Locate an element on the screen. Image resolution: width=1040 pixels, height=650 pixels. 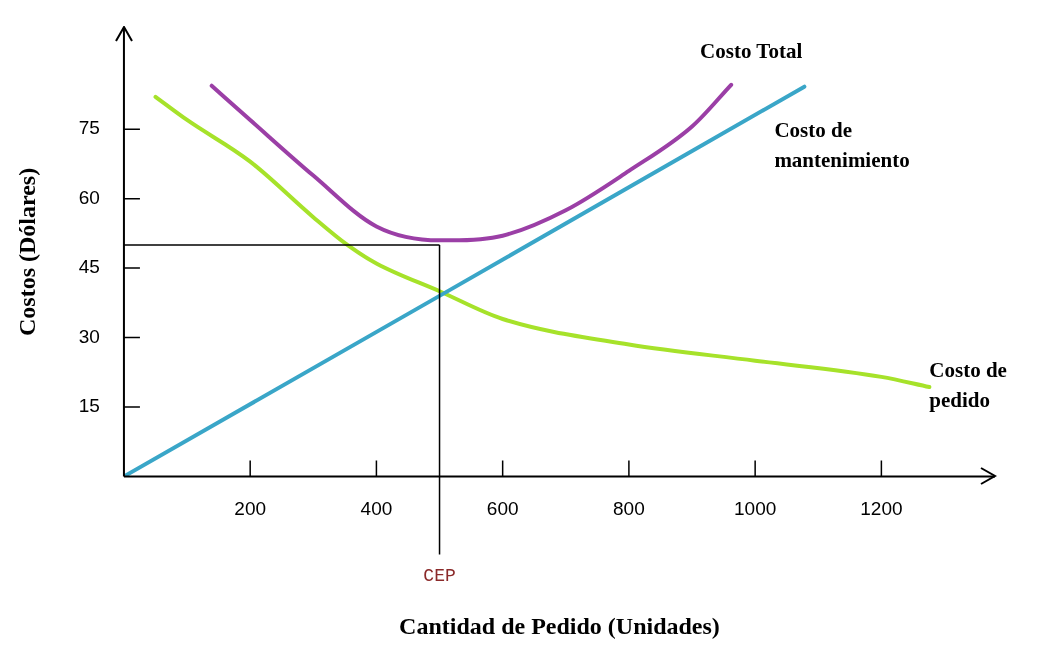
series-label: Costo Total is located at coordinates (751, 51).